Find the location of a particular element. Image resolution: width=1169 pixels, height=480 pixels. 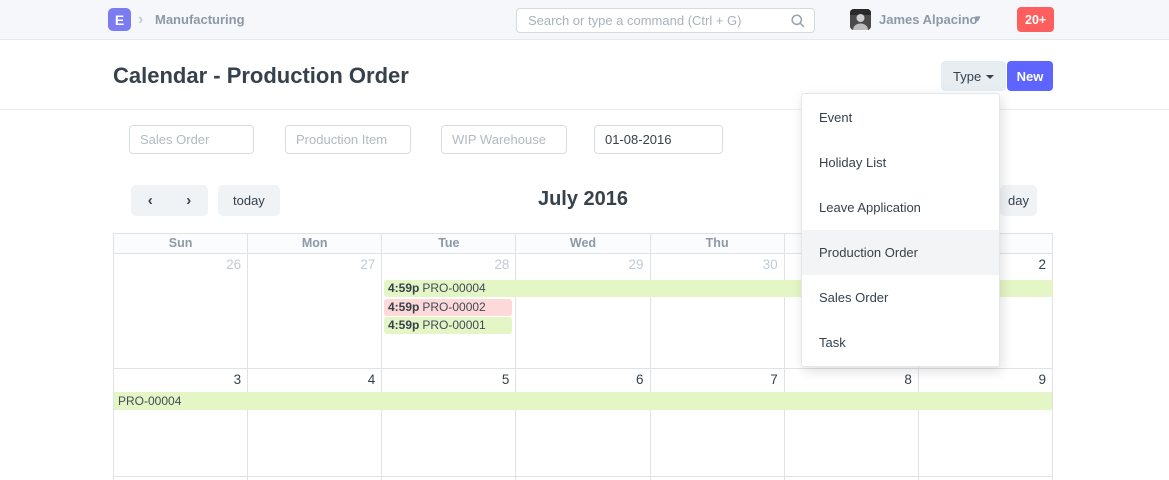

day-cell: 7 is located at coordinates (718, 422).